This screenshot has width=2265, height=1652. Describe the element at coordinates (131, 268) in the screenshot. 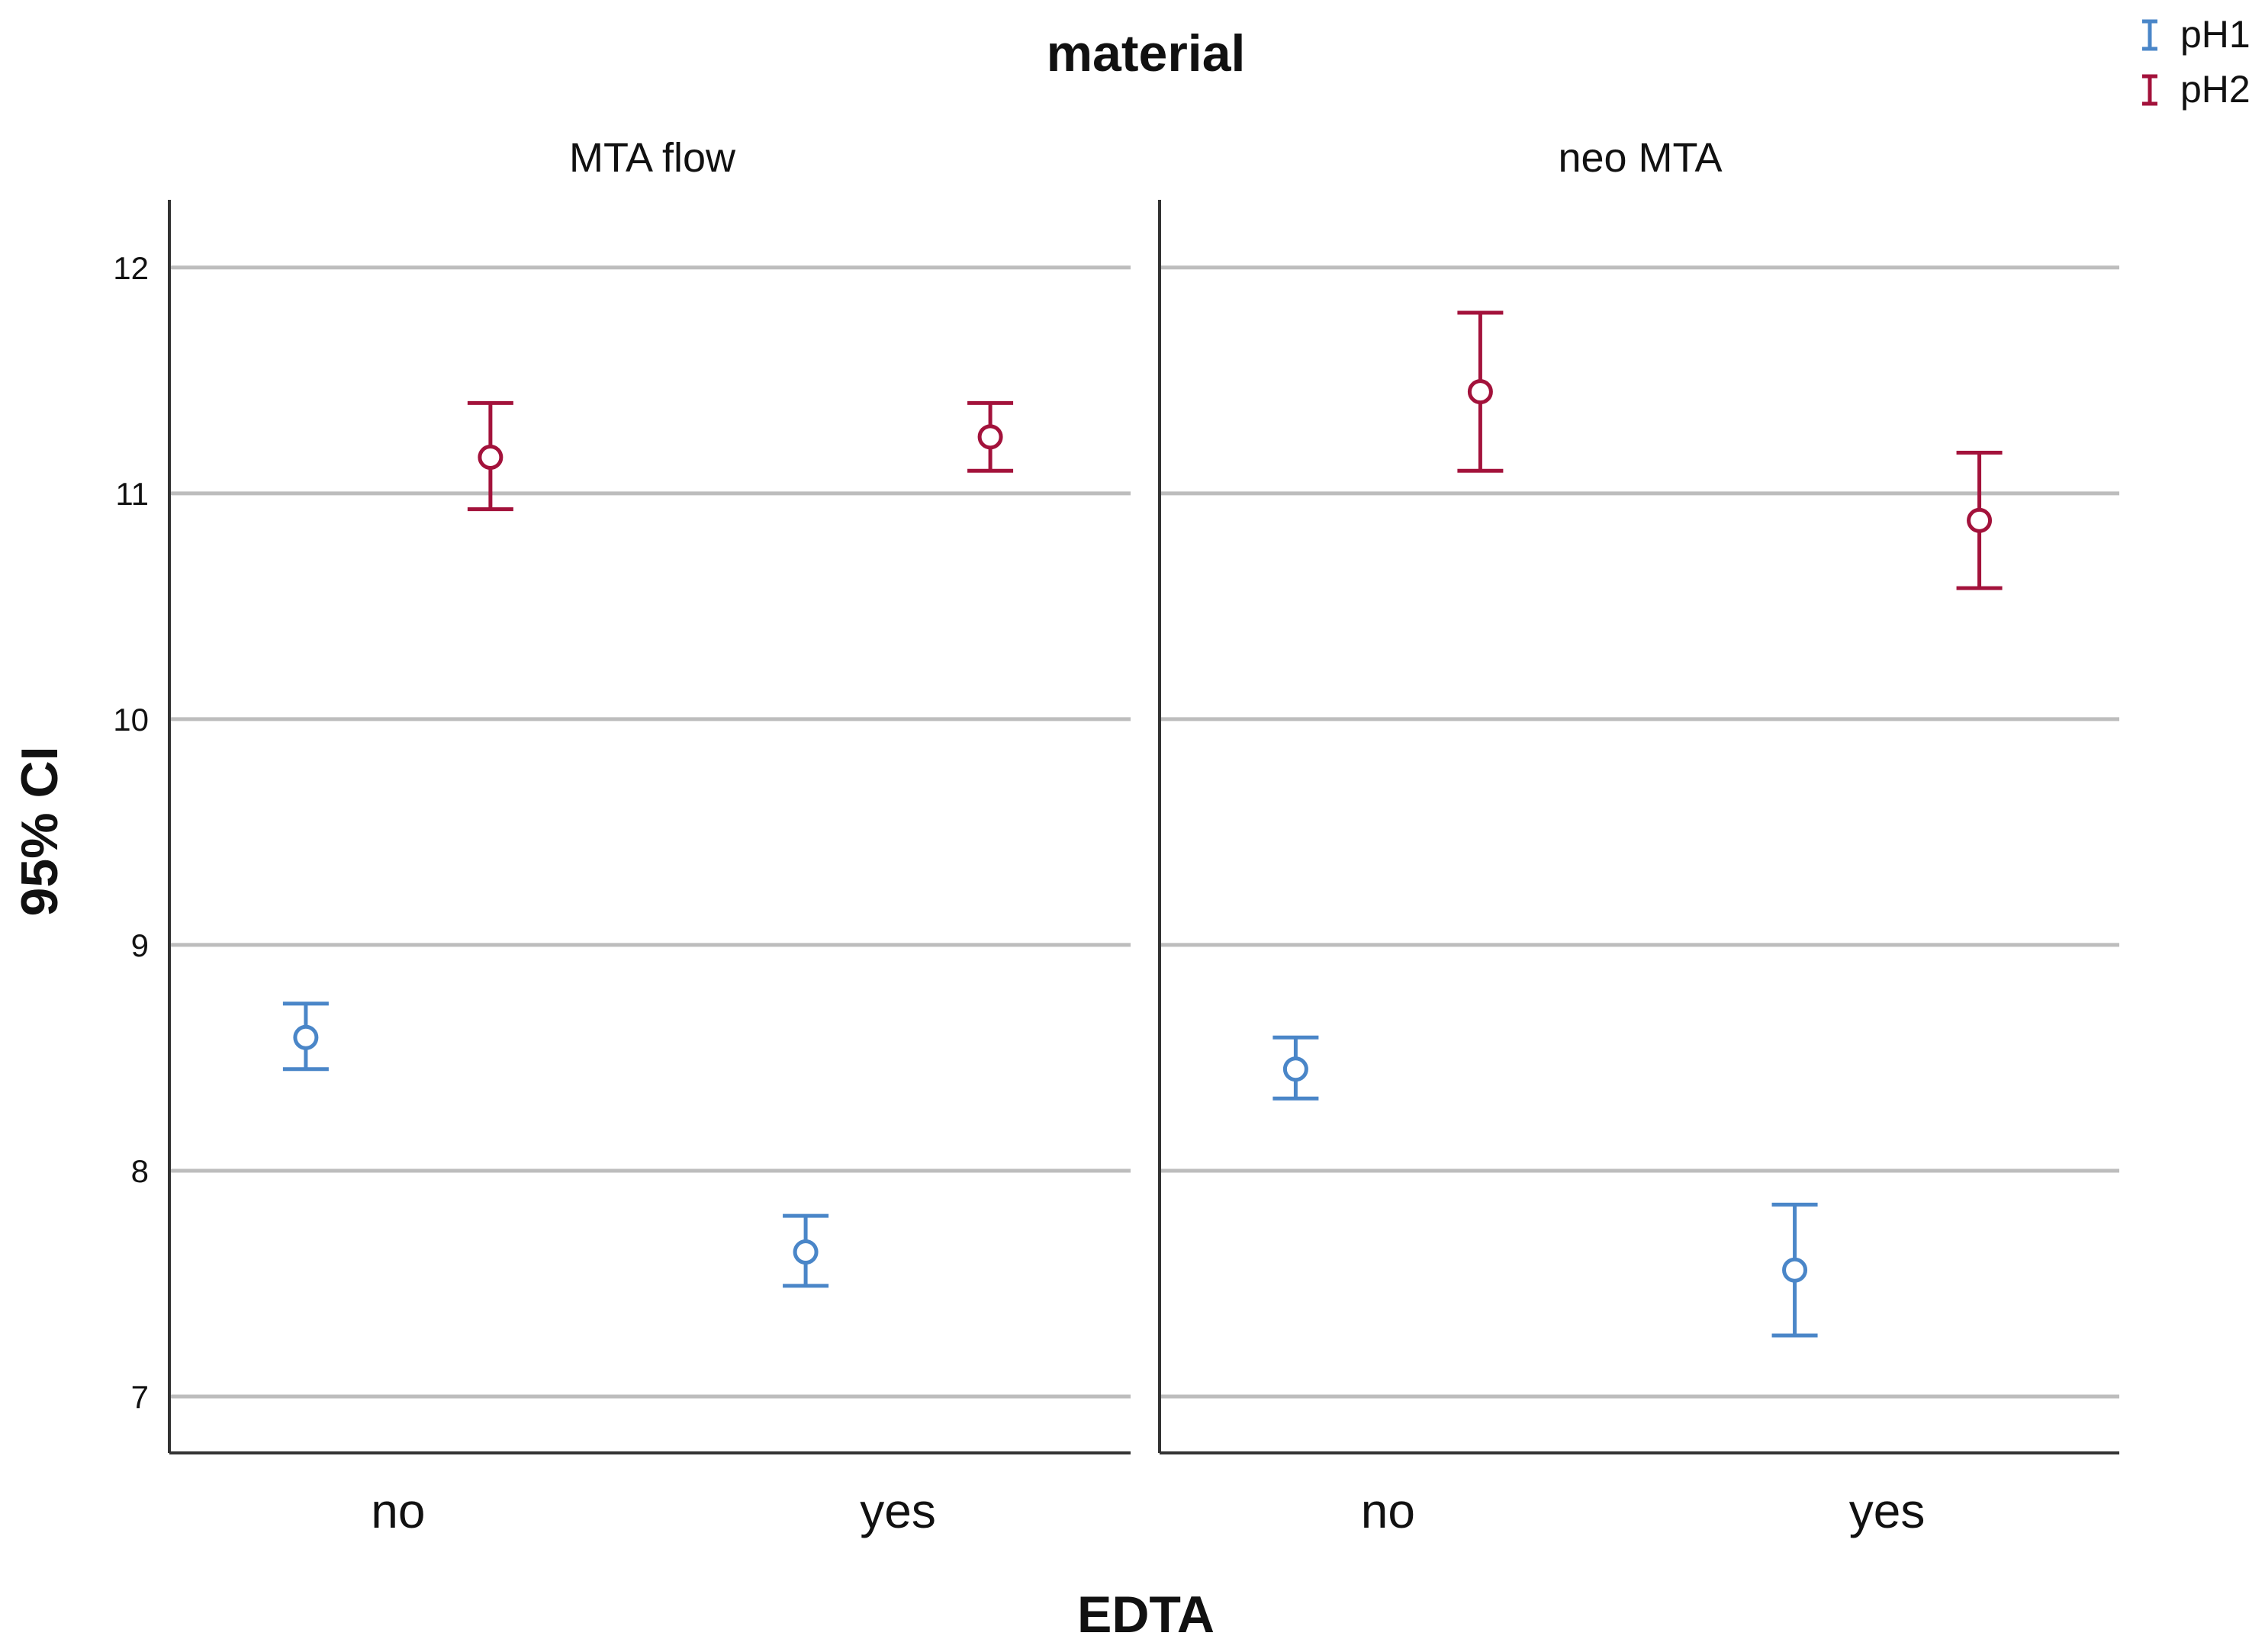

I see `y-tick-label: 12` at that location.